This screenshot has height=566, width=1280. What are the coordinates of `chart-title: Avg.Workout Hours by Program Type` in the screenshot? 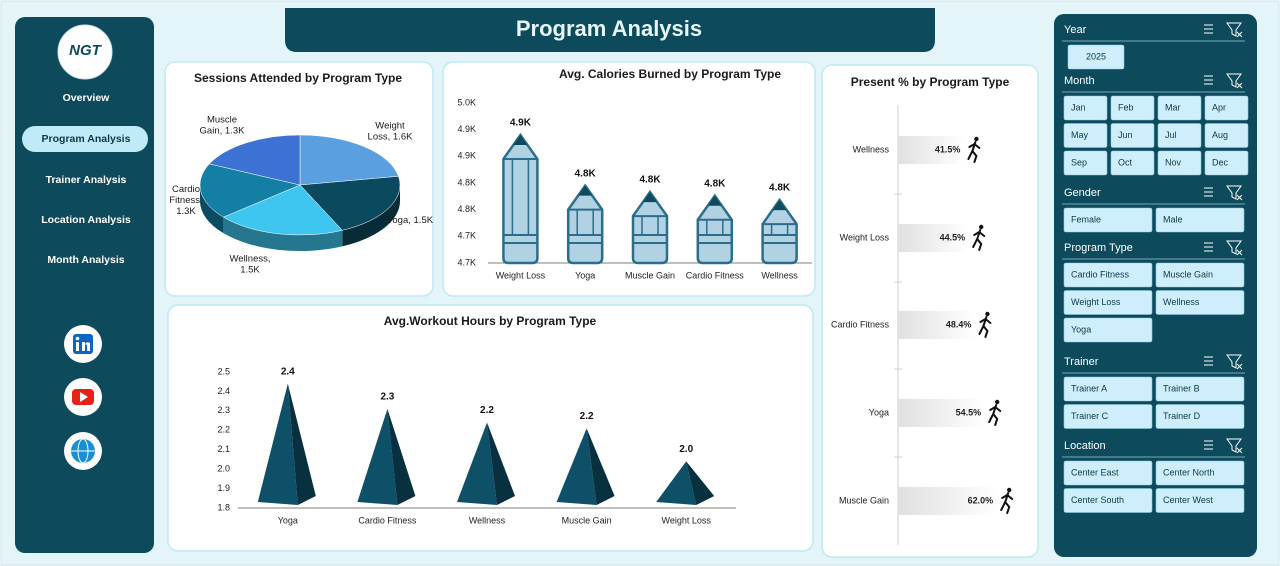 It's located at (490, 321).